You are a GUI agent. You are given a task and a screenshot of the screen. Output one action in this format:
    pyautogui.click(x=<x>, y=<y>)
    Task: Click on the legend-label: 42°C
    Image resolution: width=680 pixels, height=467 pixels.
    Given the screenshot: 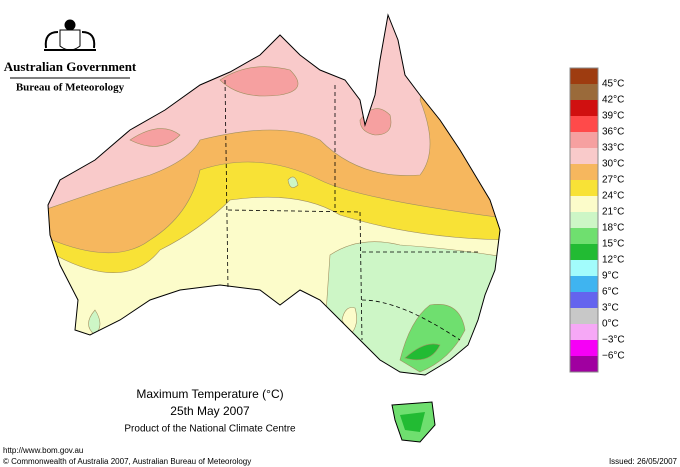 What is the action you would take?
    pyautogui.click(x=613, y=100)
    